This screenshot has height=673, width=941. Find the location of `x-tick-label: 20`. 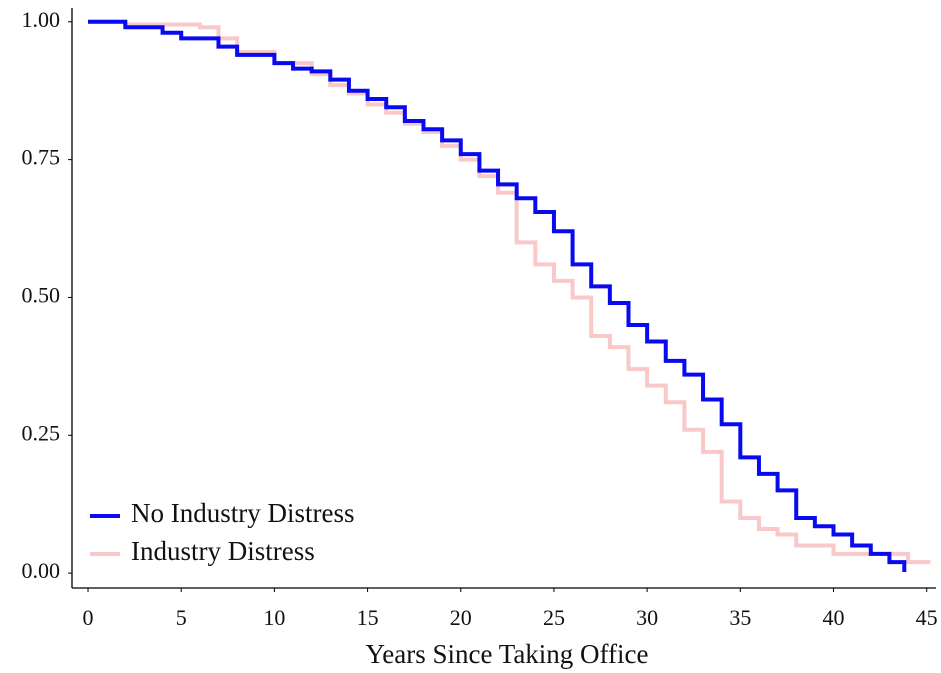

x-tick-label: 20 is located at coordinates (461, 617).